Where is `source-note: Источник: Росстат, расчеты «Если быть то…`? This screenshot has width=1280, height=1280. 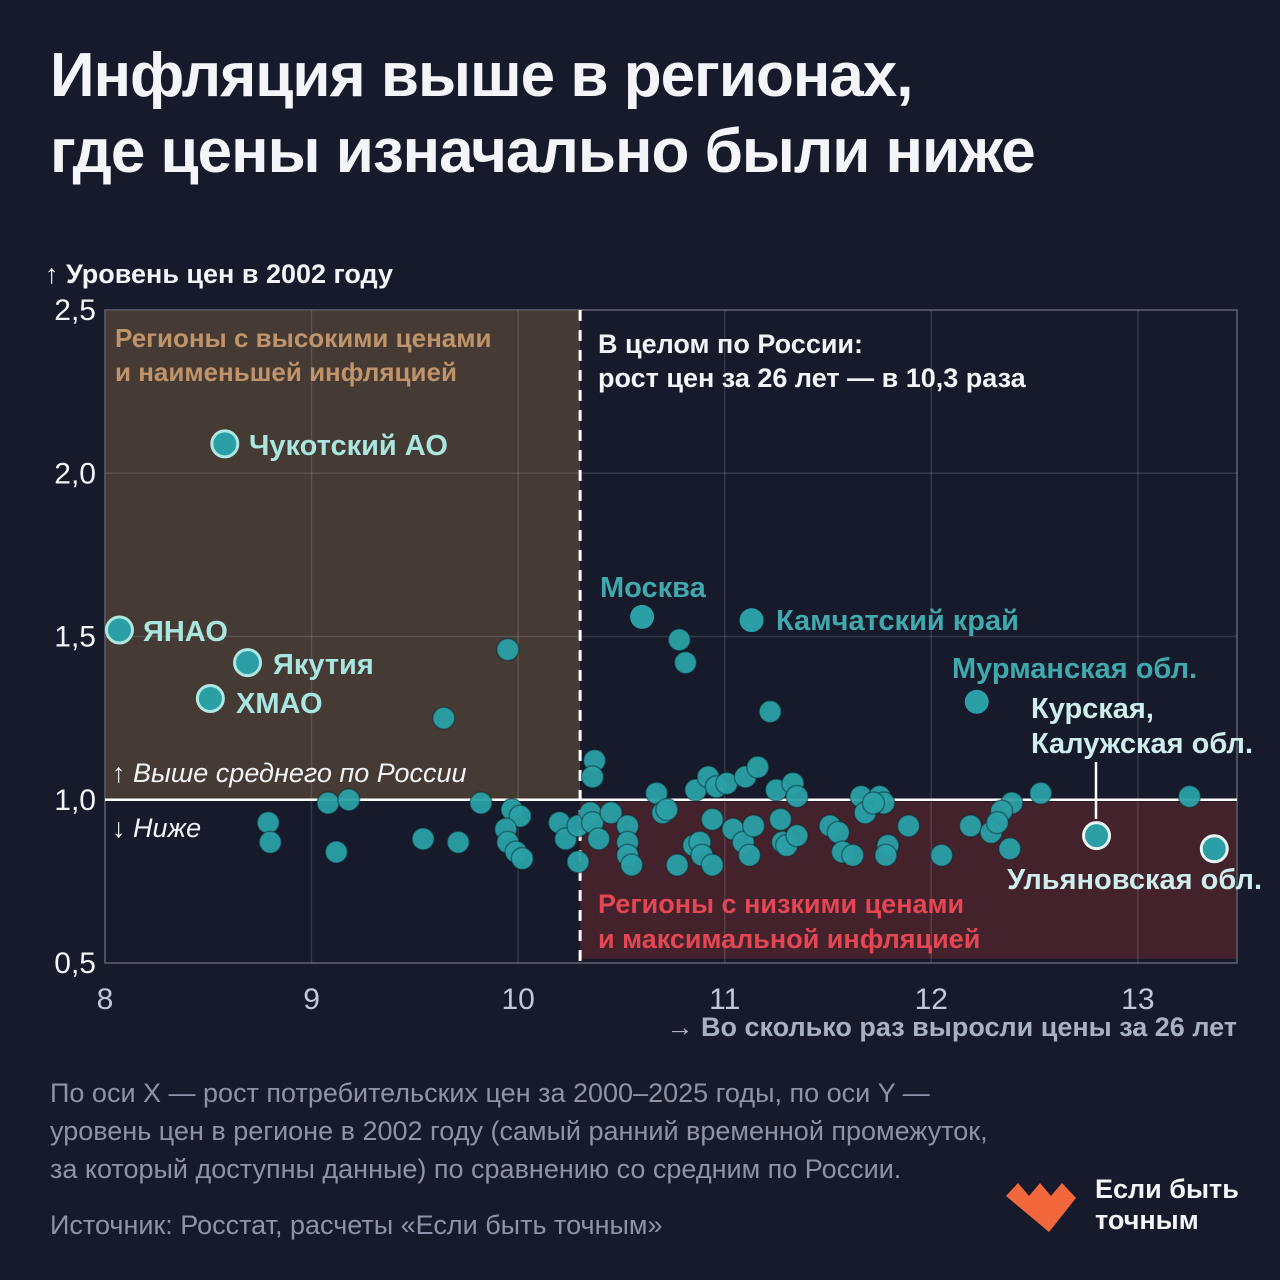 source-note: Источник: Росстат, расчеты «Если быть то… is located at coordinates (356, 1225).